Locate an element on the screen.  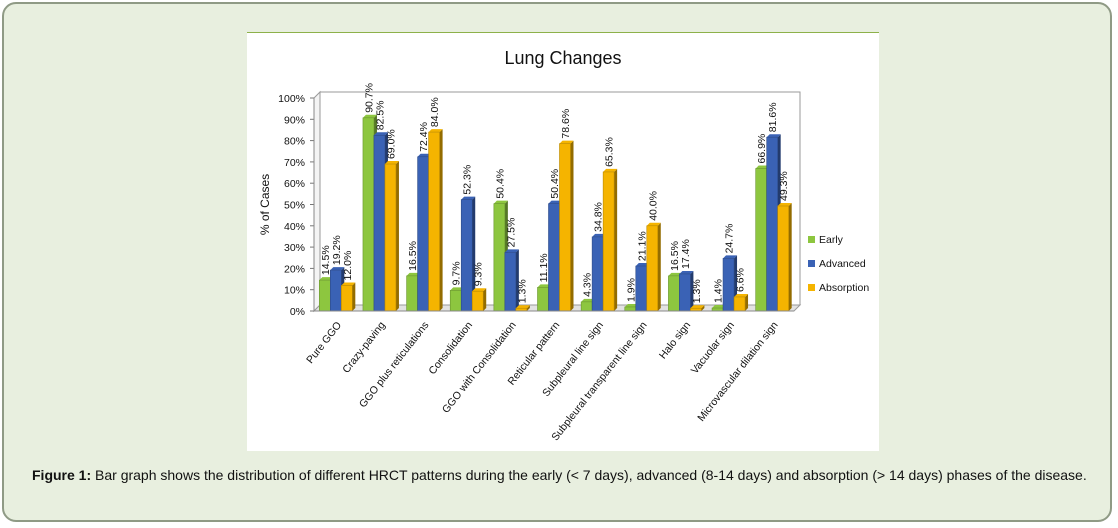
data-label: 27.5% is located at coordinates (511, 233).